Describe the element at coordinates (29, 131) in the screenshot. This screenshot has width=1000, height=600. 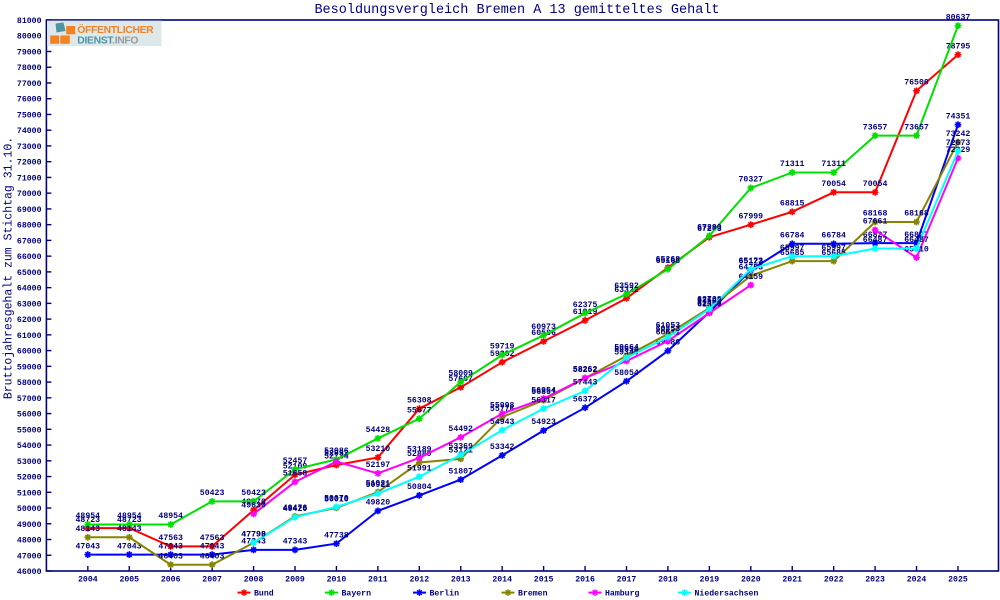
I see `svg-text: 74000` at that location.